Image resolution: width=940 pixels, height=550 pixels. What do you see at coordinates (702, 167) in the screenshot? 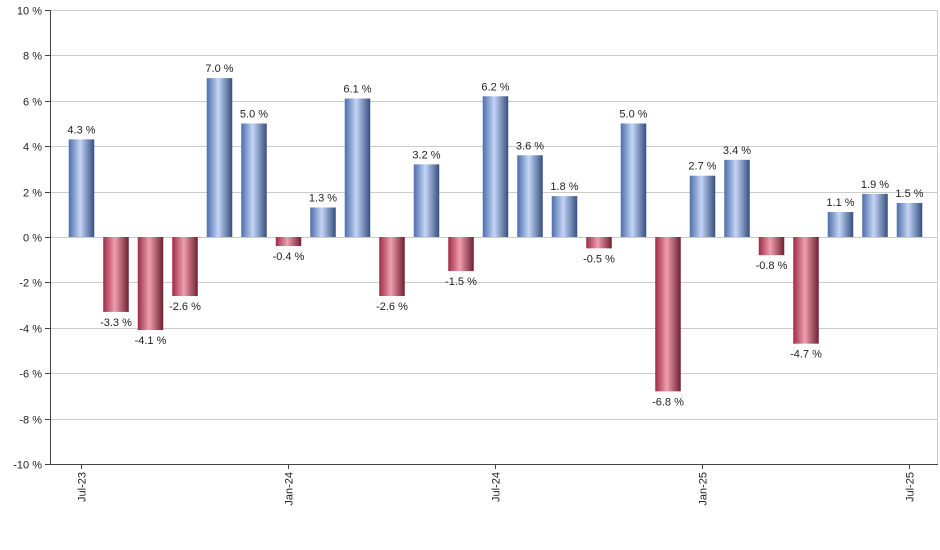
I see `bar-value-label: 2.7 %` at bounding box center [702, 167].